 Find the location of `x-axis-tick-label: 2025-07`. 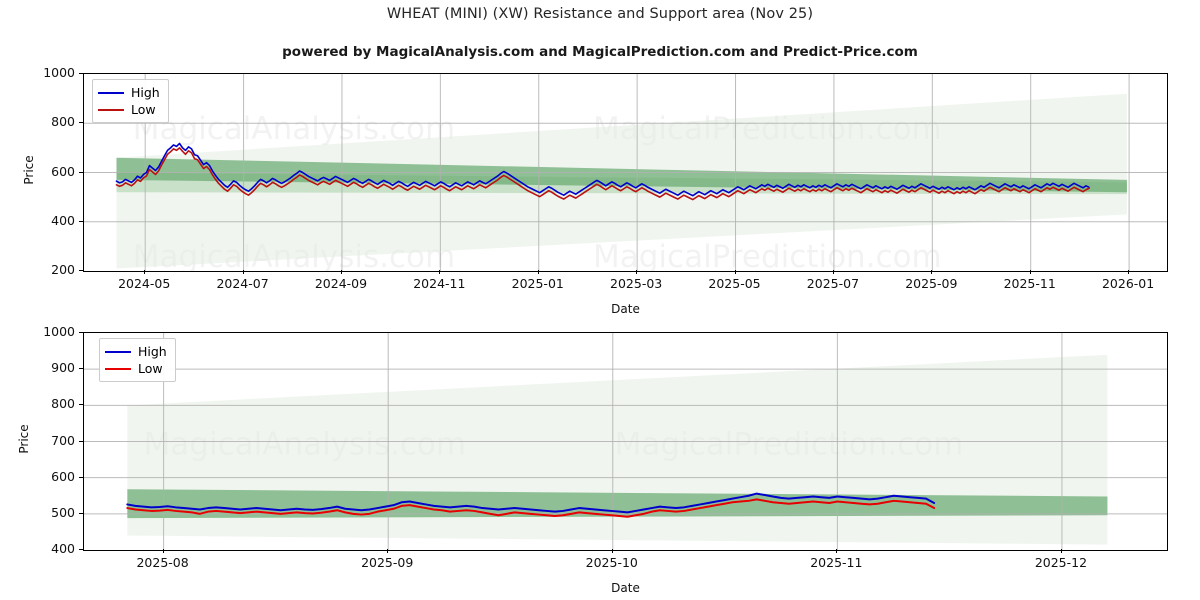

x-axis-tick-label: 2025-07 is located at coordinates (833, 283).